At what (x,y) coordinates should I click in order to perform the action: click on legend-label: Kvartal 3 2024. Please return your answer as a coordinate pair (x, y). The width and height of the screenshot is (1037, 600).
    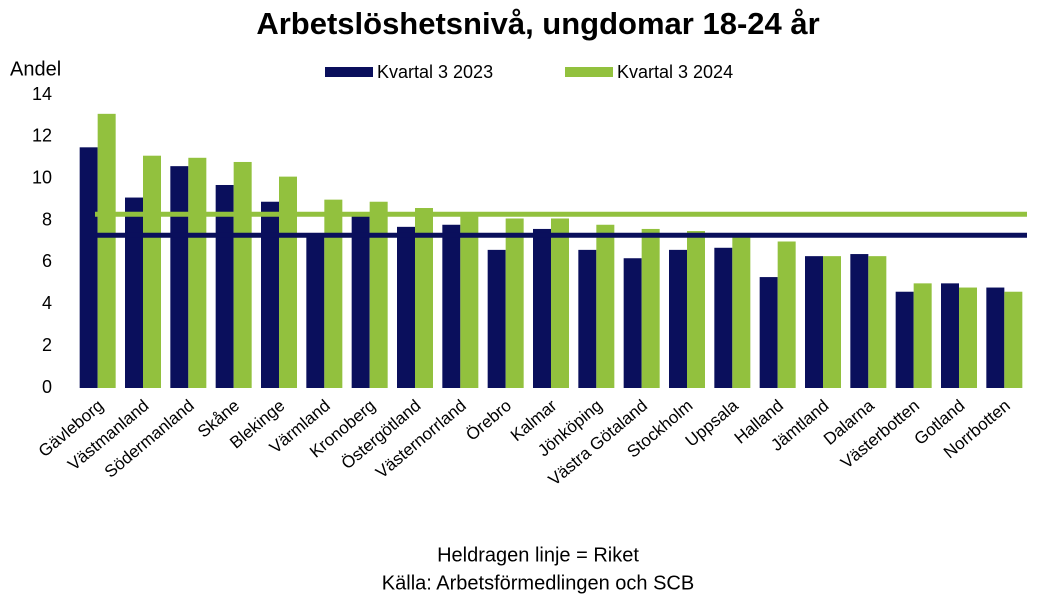
    Looking at the image, I should click on (675, 72).